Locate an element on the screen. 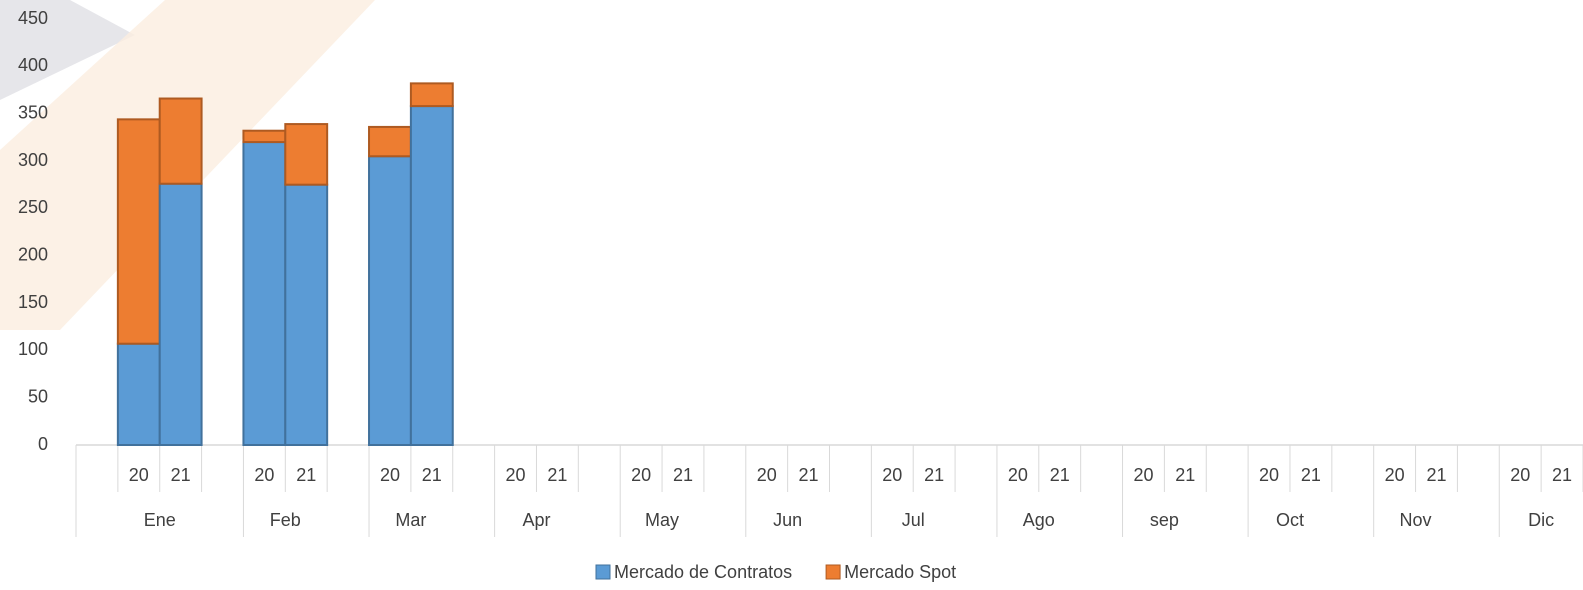 Image resolution: width=1583 pixels, height=590 pixels. group-label: Apr is located at coordinates (536, 520).